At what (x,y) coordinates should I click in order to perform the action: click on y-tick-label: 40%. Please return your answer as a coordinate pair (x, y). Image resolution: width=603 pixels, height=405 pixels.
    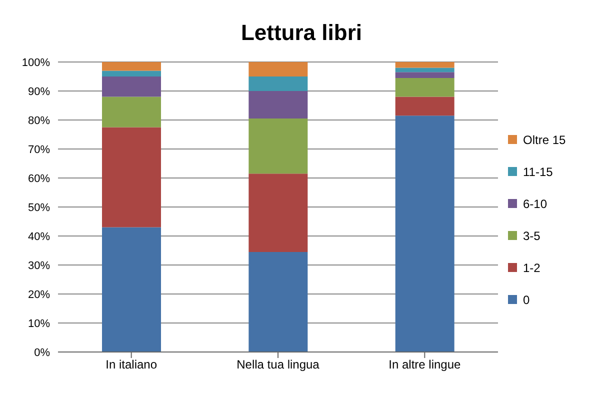
    Looking at the image, I should click on (39, 236).